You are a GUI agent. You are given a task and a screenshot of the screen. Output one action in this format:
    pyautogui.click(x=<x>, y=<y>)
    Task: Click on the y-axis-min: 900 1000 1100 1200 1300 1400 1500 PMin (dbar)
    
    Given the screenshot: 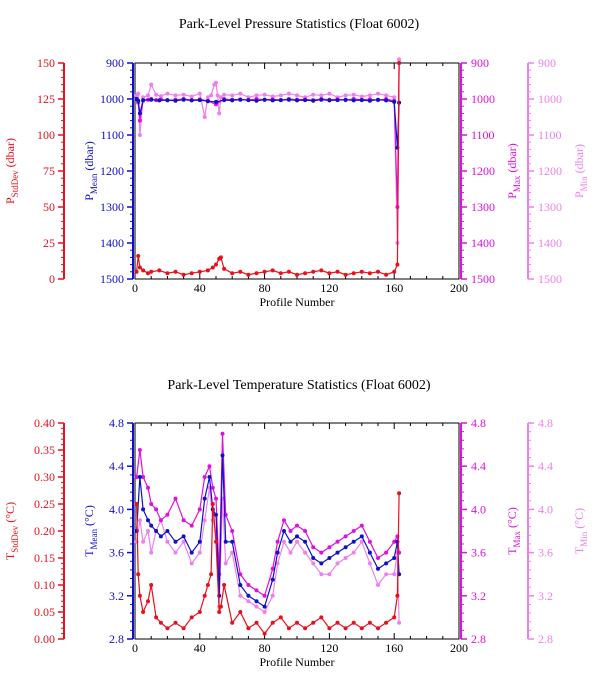 What is the action you would take?
    pyautogui.click(x=558, y=171)
    